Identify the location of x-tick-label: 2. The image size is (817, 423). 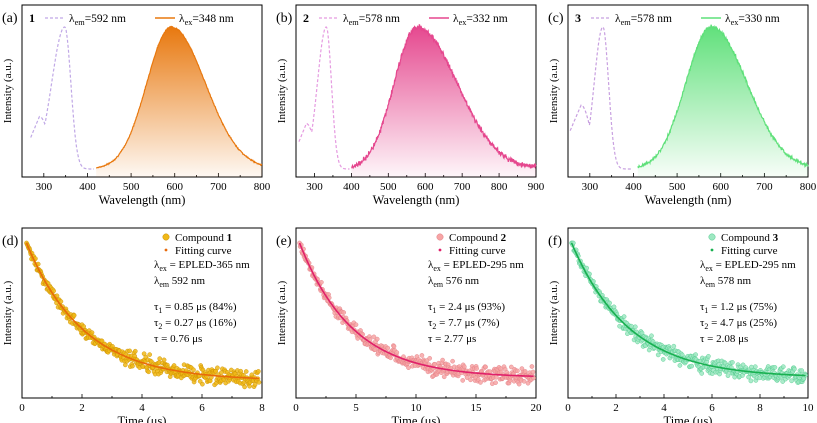
(616, 408).